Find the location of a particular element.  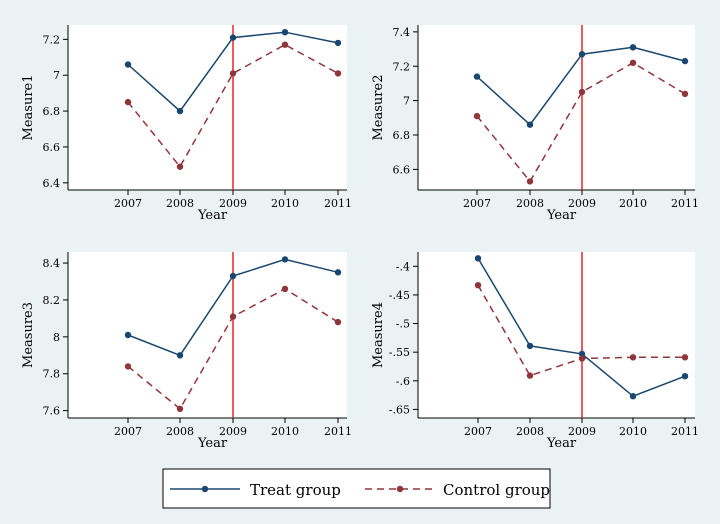

y-tick-label: -.45 is located at coordinates (399, 295).